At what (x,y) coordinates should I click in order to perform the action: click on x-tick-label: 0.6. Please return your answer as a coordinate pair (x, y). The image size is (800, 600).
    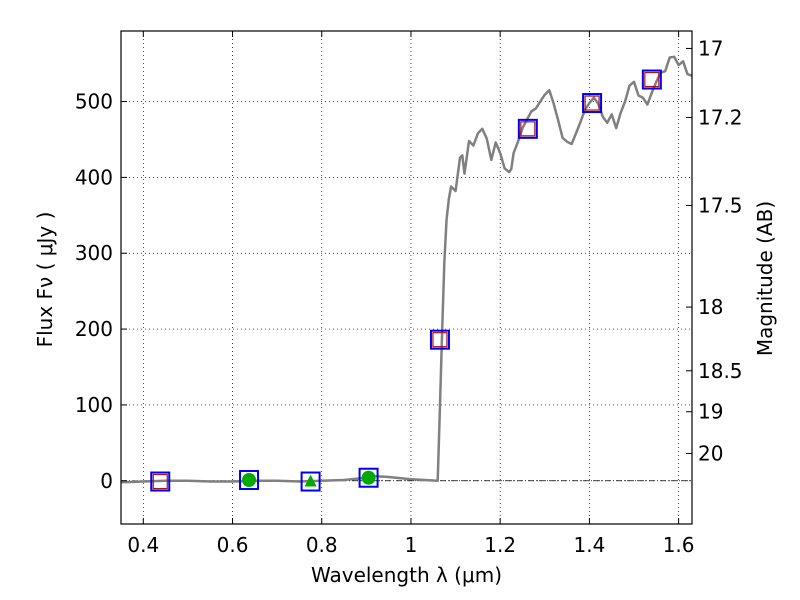
    Looking at the image, I should click on (233, 545).